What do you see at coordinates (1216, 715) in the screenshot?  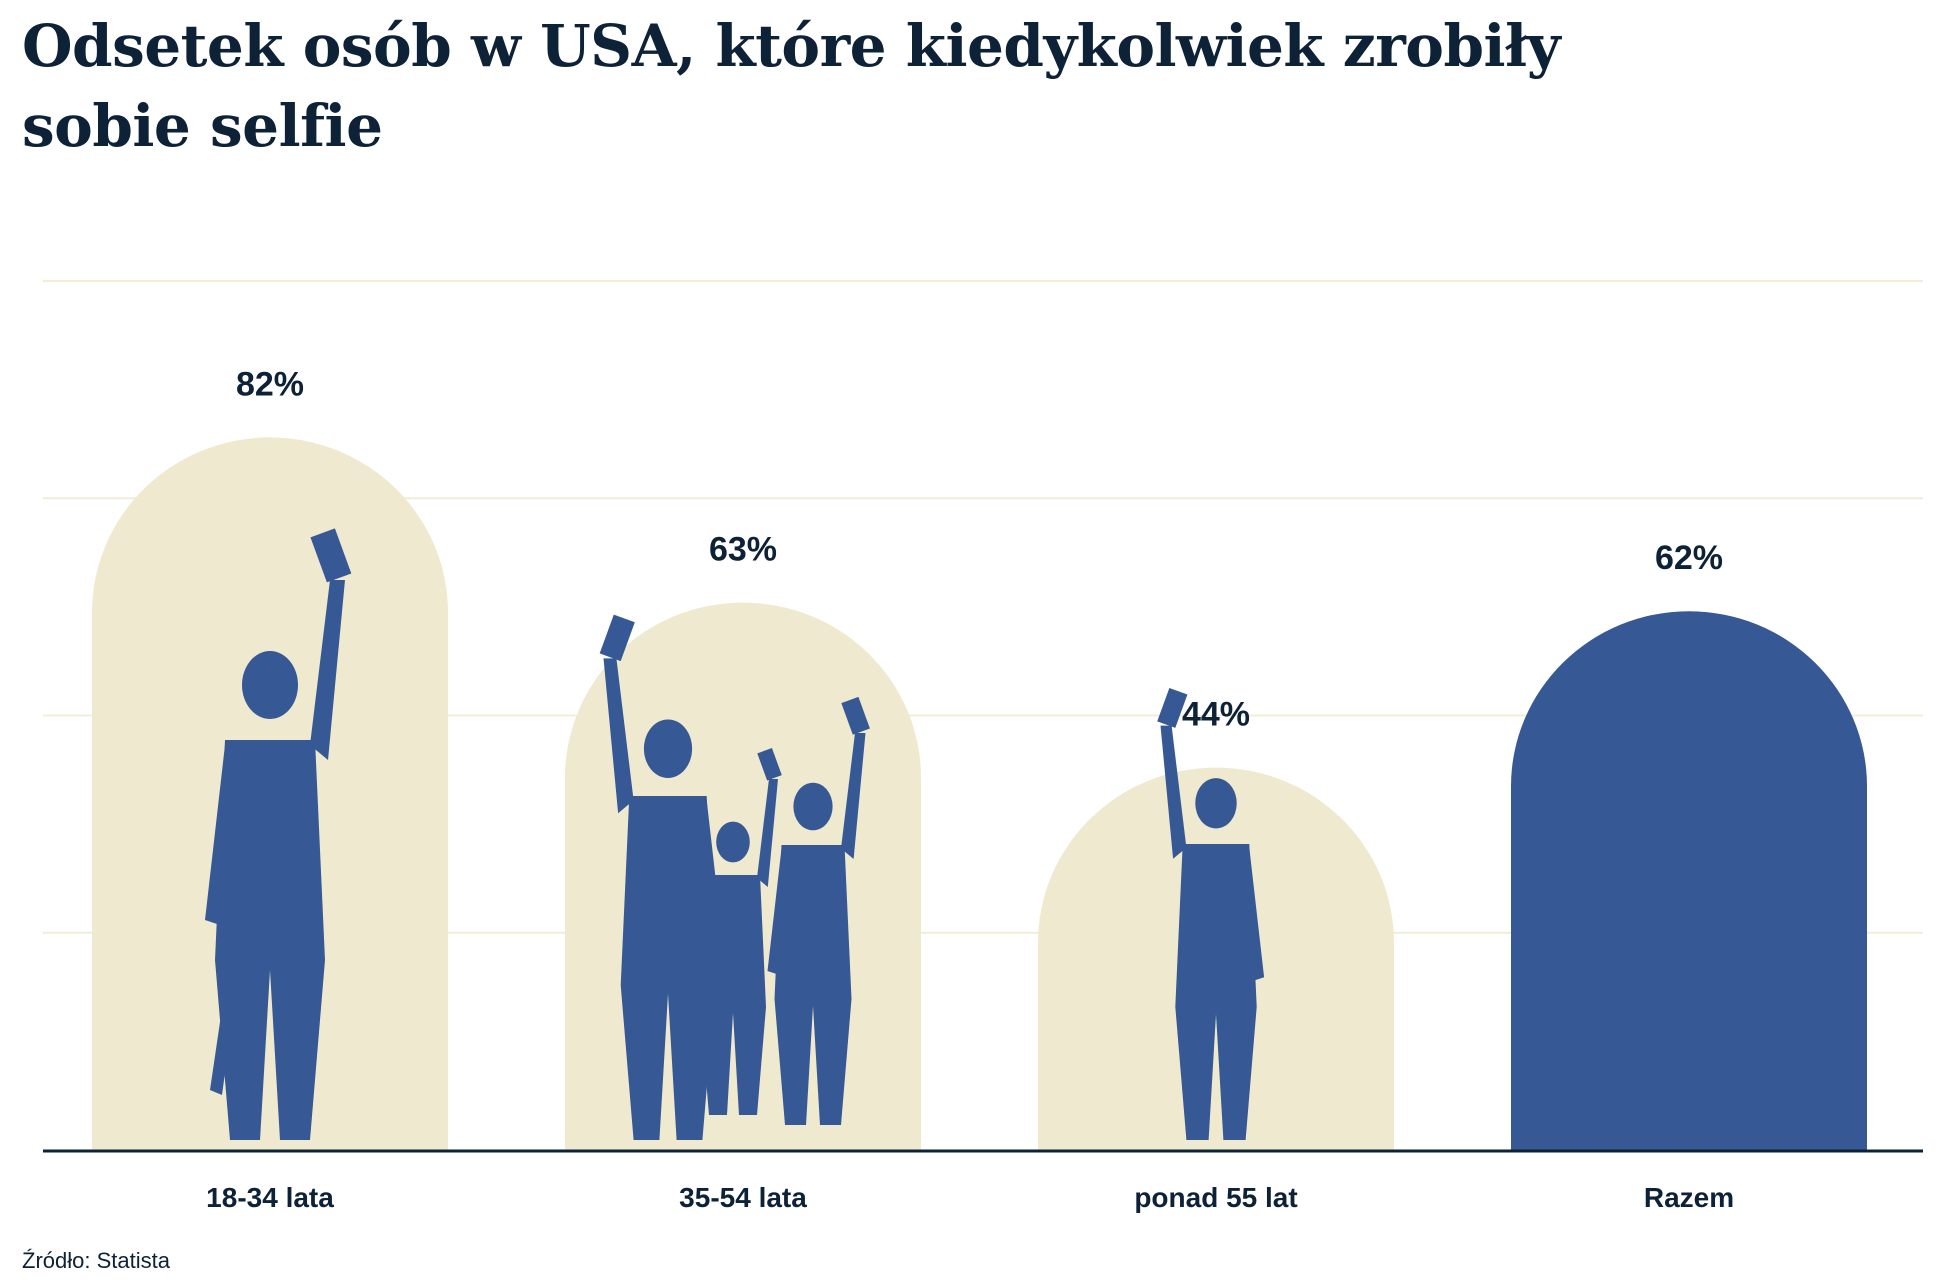 I see `data-label: 44%` at bounding box center [1216, 715].